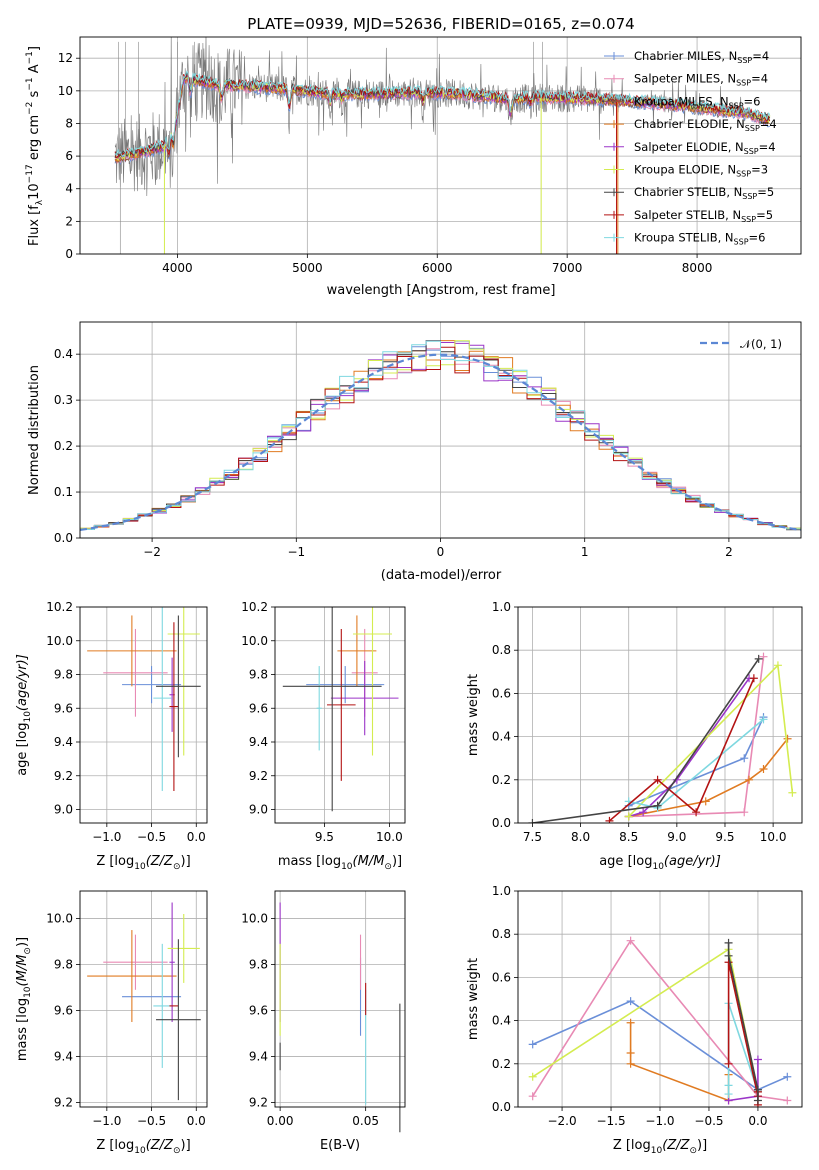 The width and height of the screenshot is (819, 1170). What do you see at coordinates (704, 193) in the screenshot?
I see `legend-entry: Chabrier STELIB, NSSP=5` at bounding box center [704, 193].